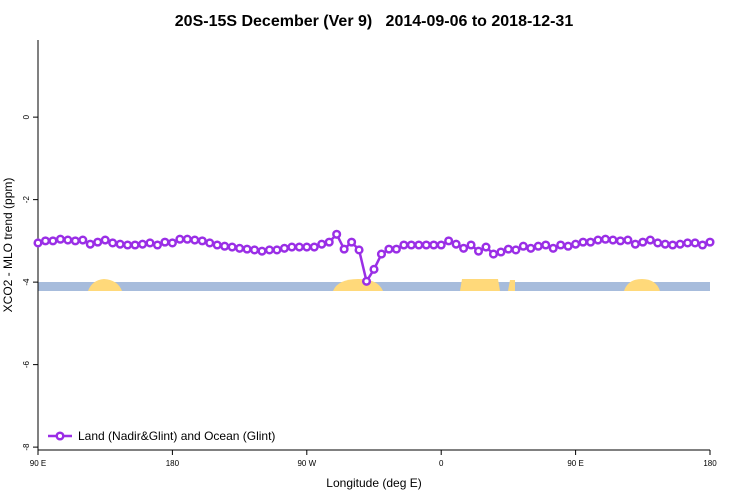 The image size is (750, 500). I want to click on y-tick-label: 0, so click(26, 116).